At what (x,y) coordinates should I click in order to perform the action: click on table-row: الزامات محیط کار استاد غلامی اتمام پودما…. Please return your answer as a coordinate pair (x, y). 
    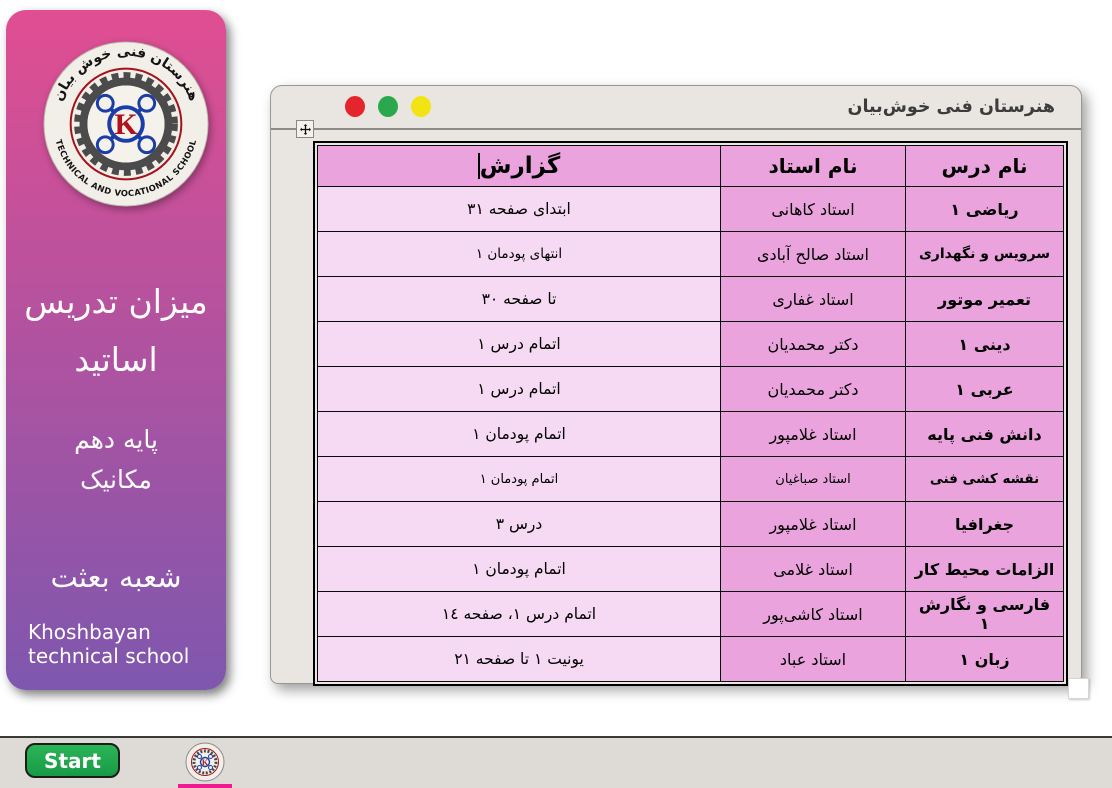
    Looking at the image, I should click on (690, 569).